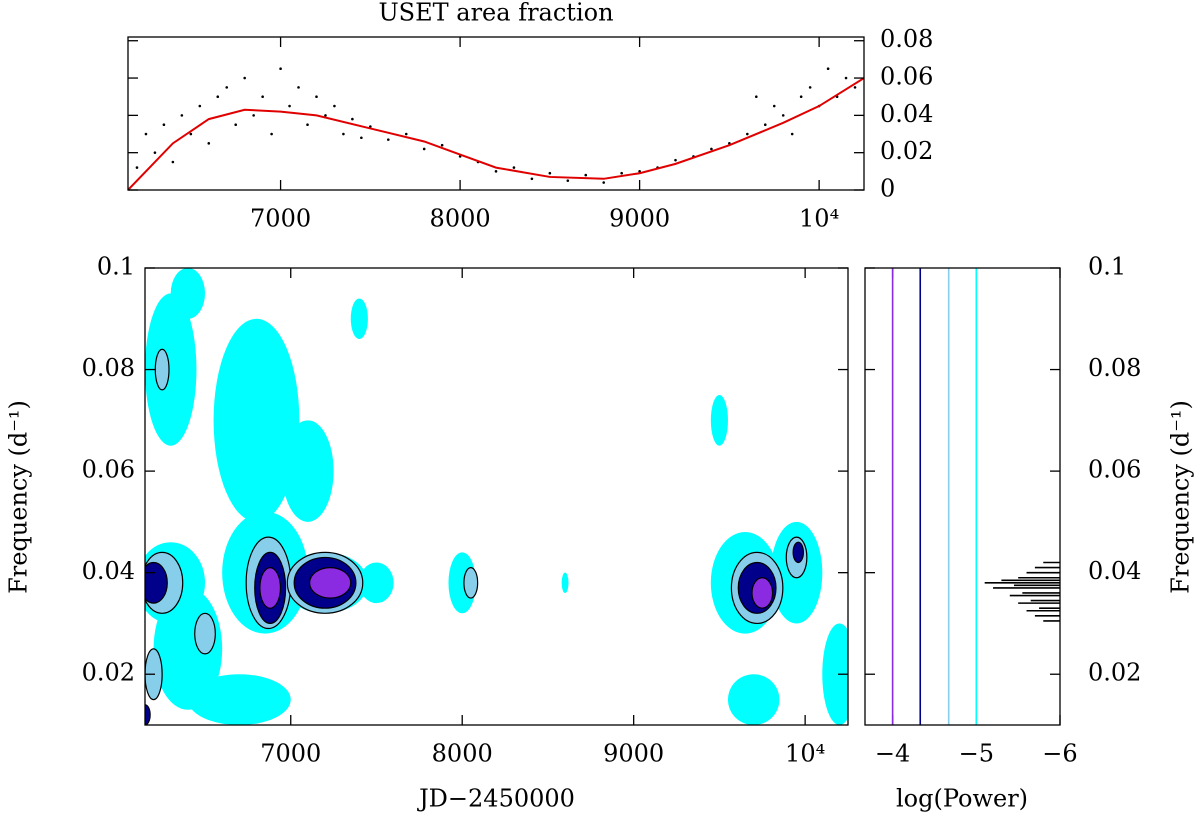 The width and height of the screenshot is (1200, 816). Describe the element at coordinates (462, 754) in the screenshot. I see `x-tick-label: 8000` at that location.